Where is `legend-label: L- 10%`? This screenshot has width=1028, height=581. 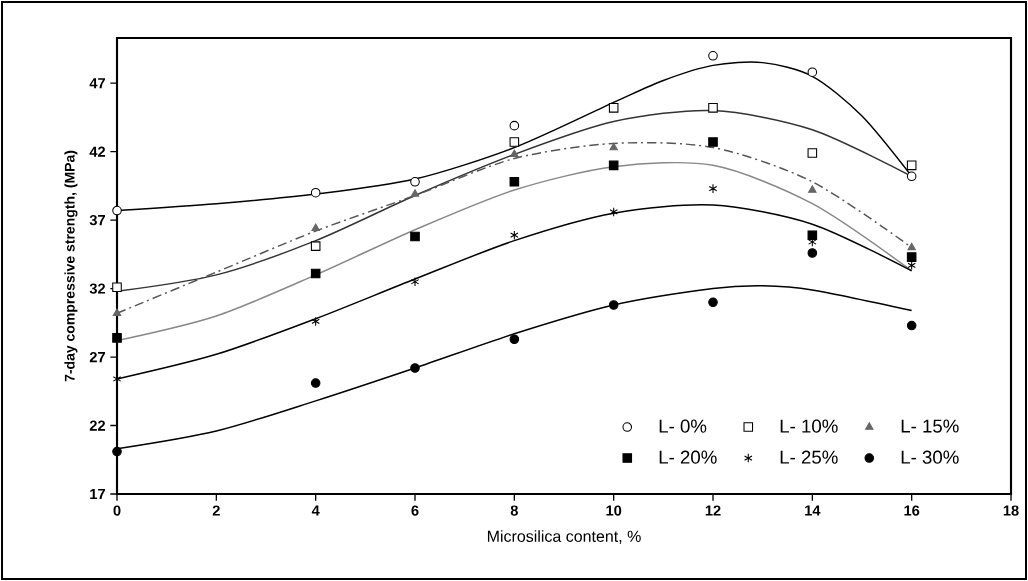 legend-label: L- 10% is located at coordinates (809, 426).